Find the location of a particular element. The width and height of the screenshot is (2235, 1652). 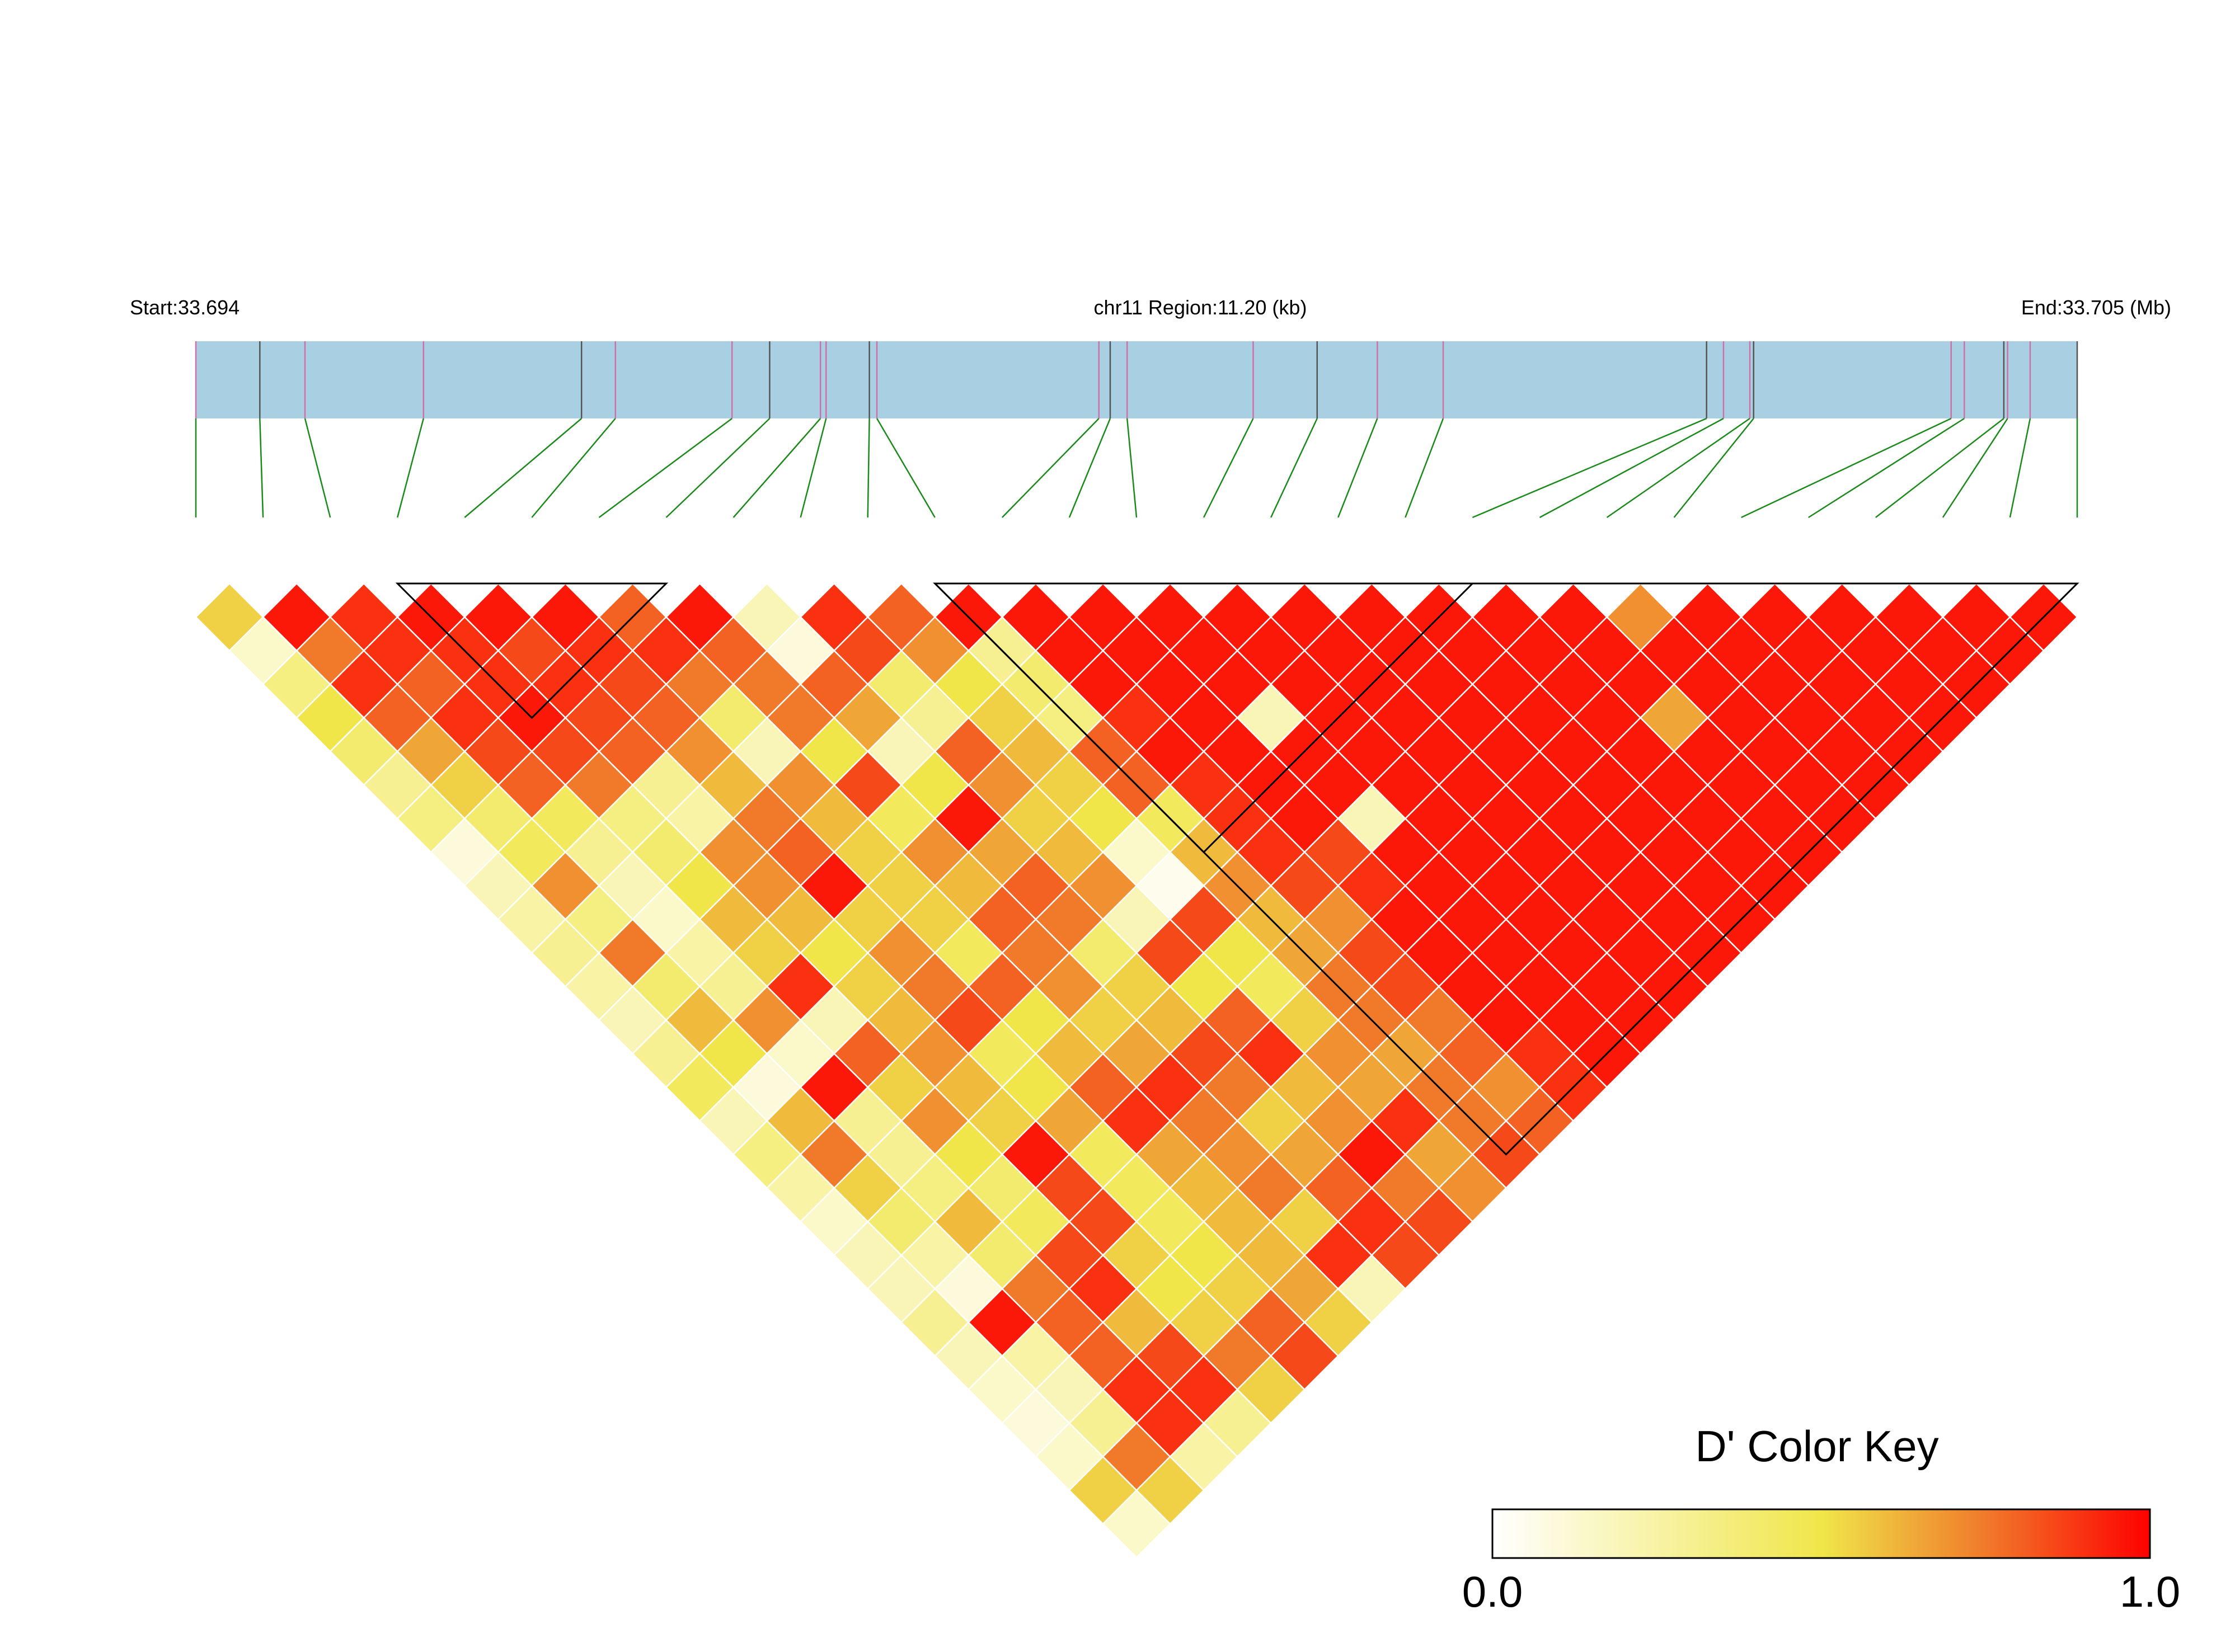

snp-ticks is located at coordinates (1136, 379).